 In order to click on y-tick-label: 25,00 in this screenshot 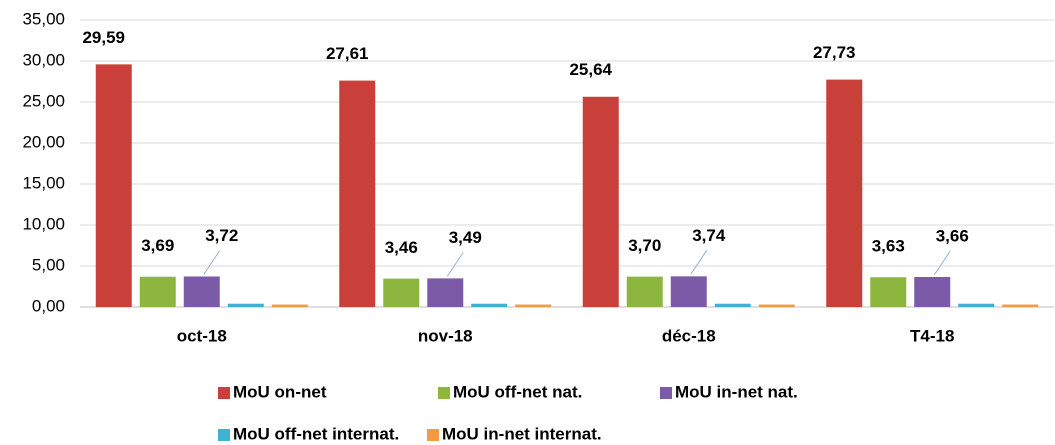, I will do `click(43, 100)`.